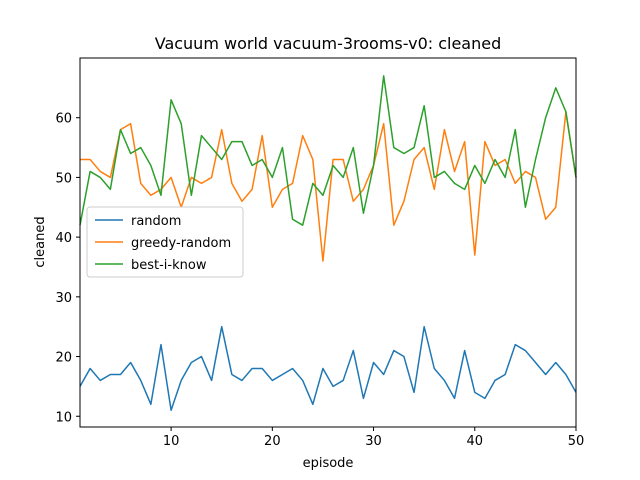  Describe the element at coordinates (328, 43) in the screenshot. I see `chart-title: Vacuum world vacuum-3rooms-v0: cleaned` at that location.